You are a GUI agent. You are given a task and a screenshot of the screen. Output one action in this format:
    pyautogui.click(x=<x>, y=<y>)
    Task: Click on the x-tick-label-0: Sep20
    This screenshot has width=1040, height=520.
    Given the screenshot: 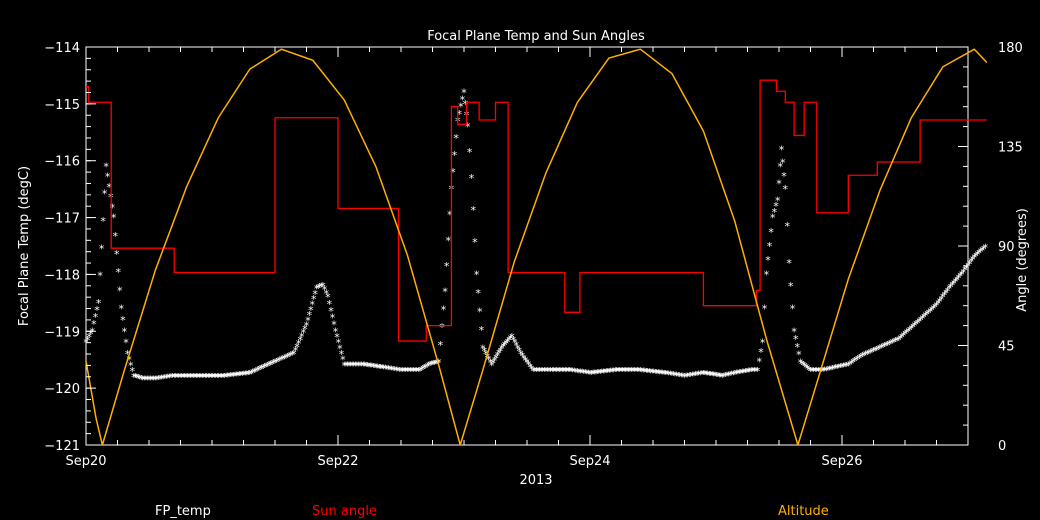 What is the action you would take?
    pyautogui.click(x=85, y=461)
    